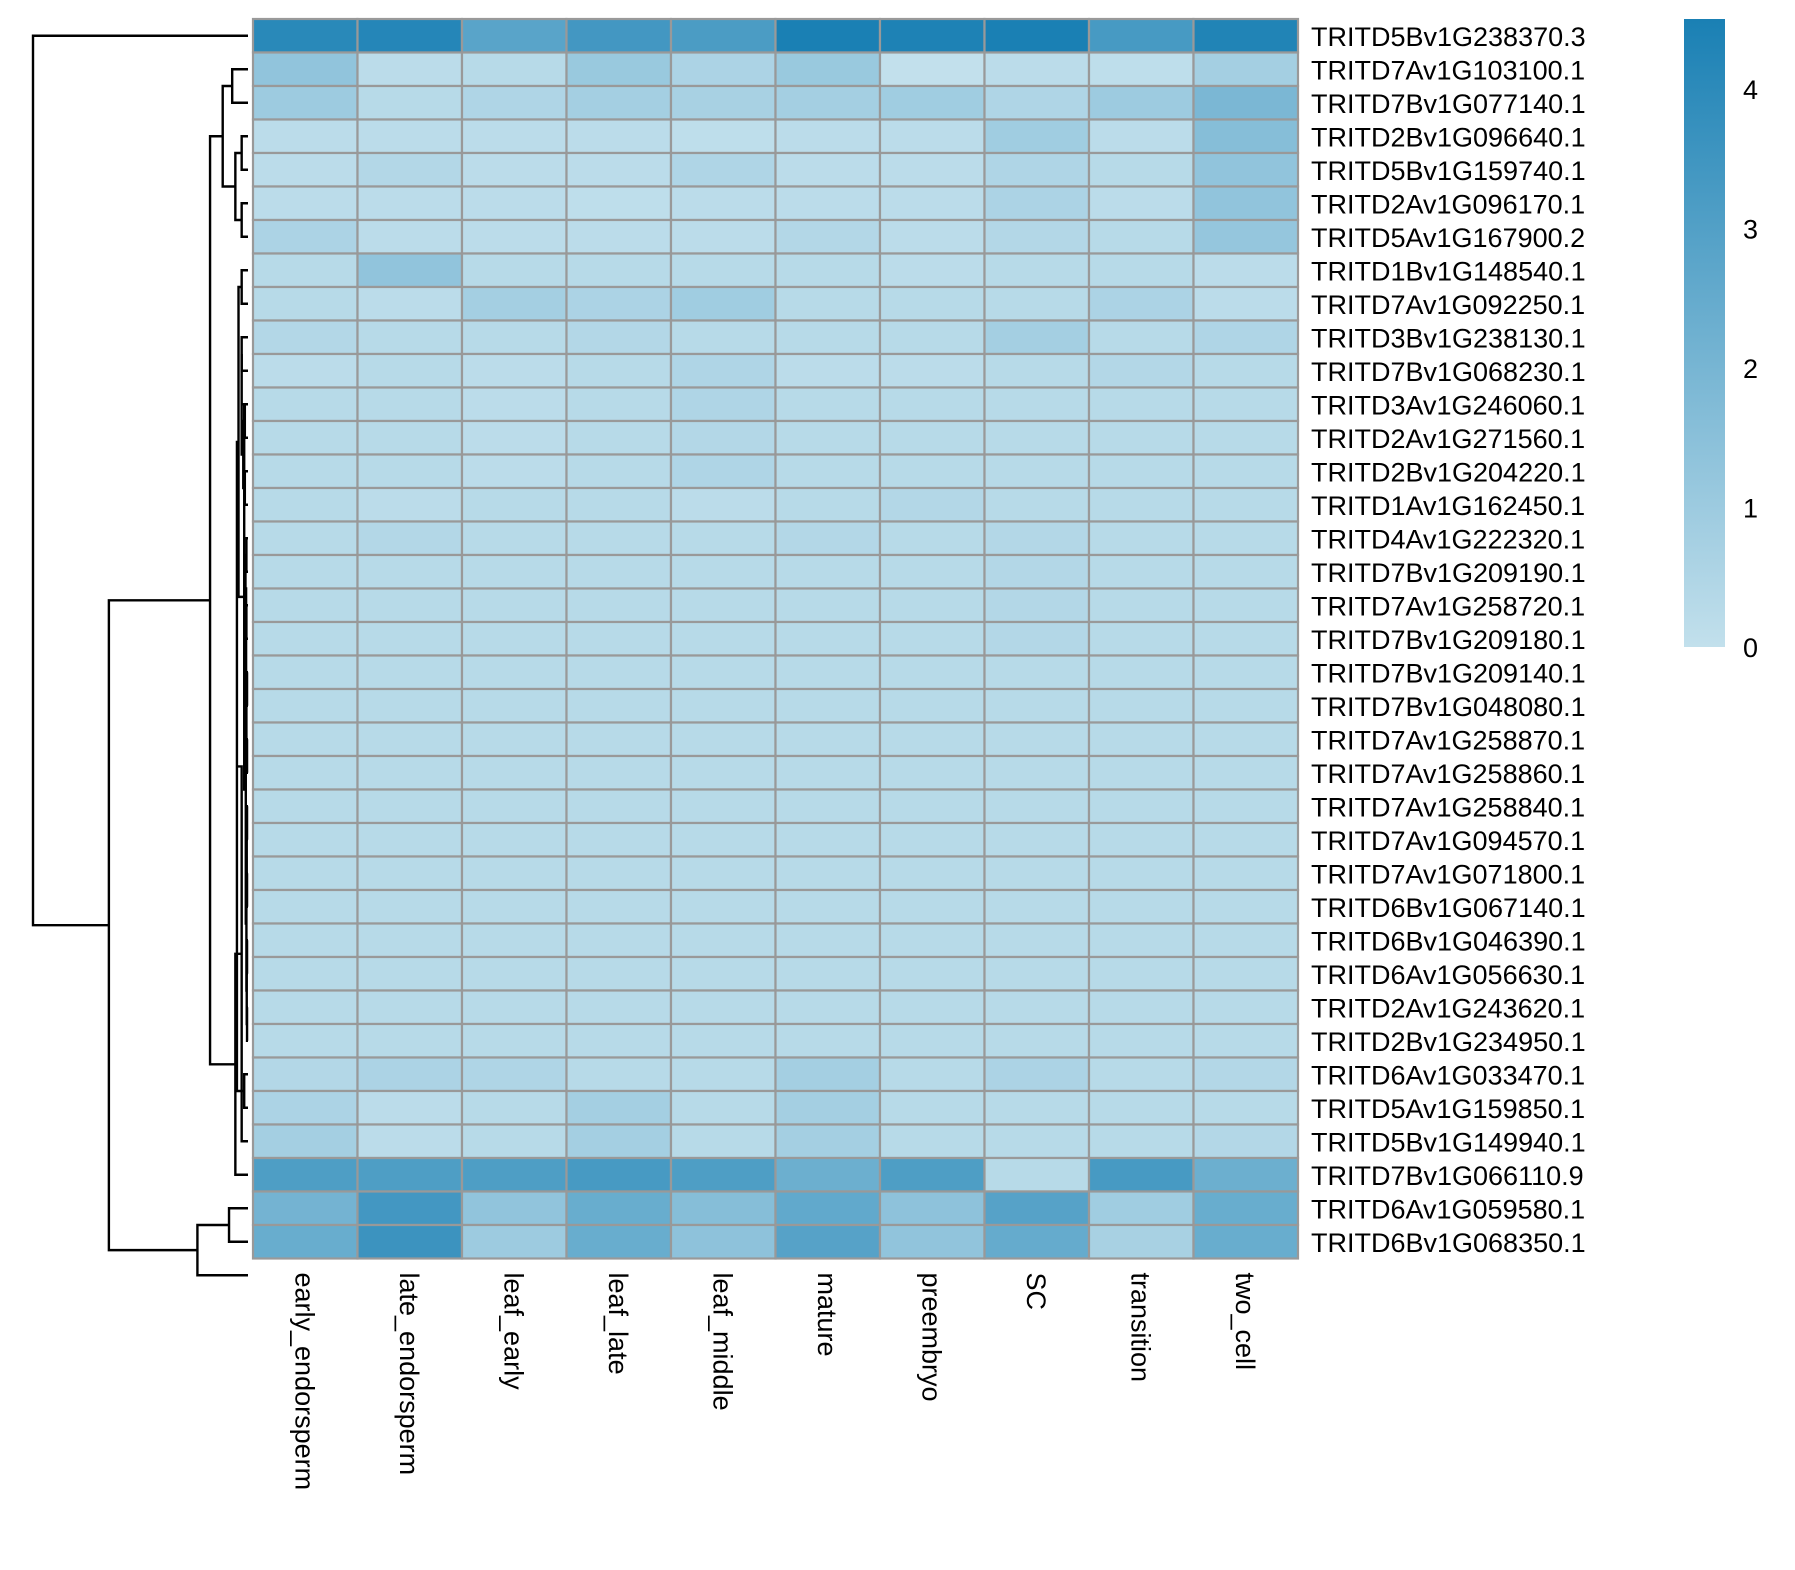 The image size is (1795, 1570). What do you see at coordinates (1448, 1109) in the screenshot?
I see `row-label: TRITD5Av1G159850.1` at bounding box center [1448, 1109].